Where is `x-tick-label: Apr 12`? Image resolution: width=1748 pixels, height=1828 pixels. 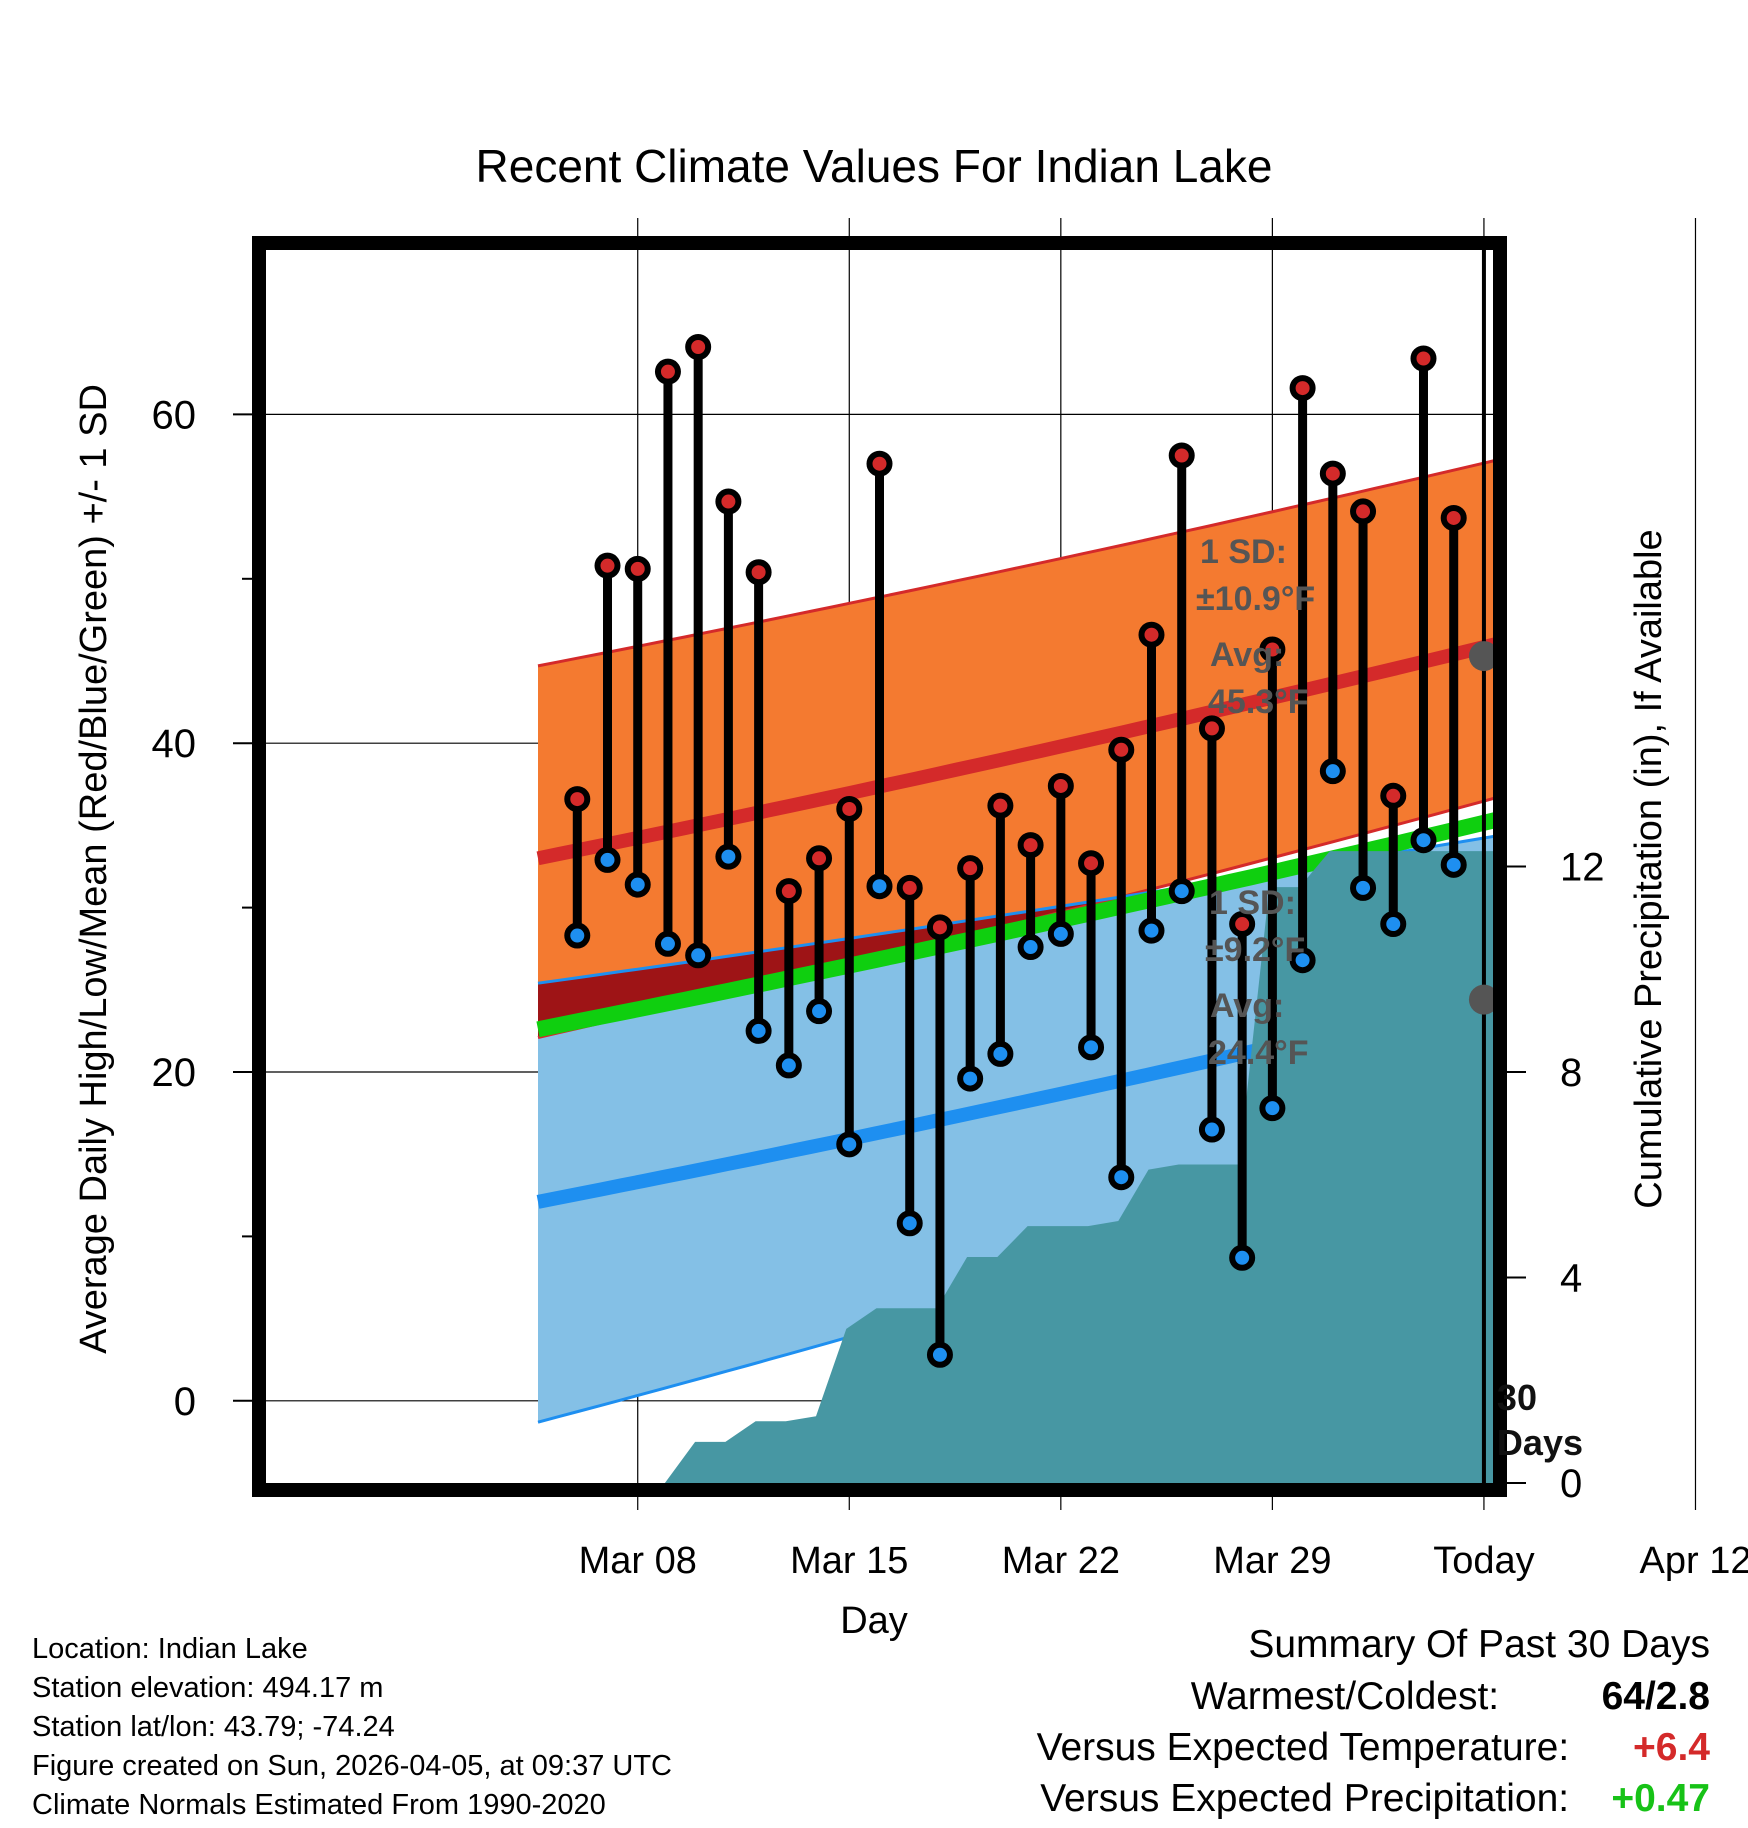
x-tick-label: Apr 12 is located at coordinates (1694, 1561).